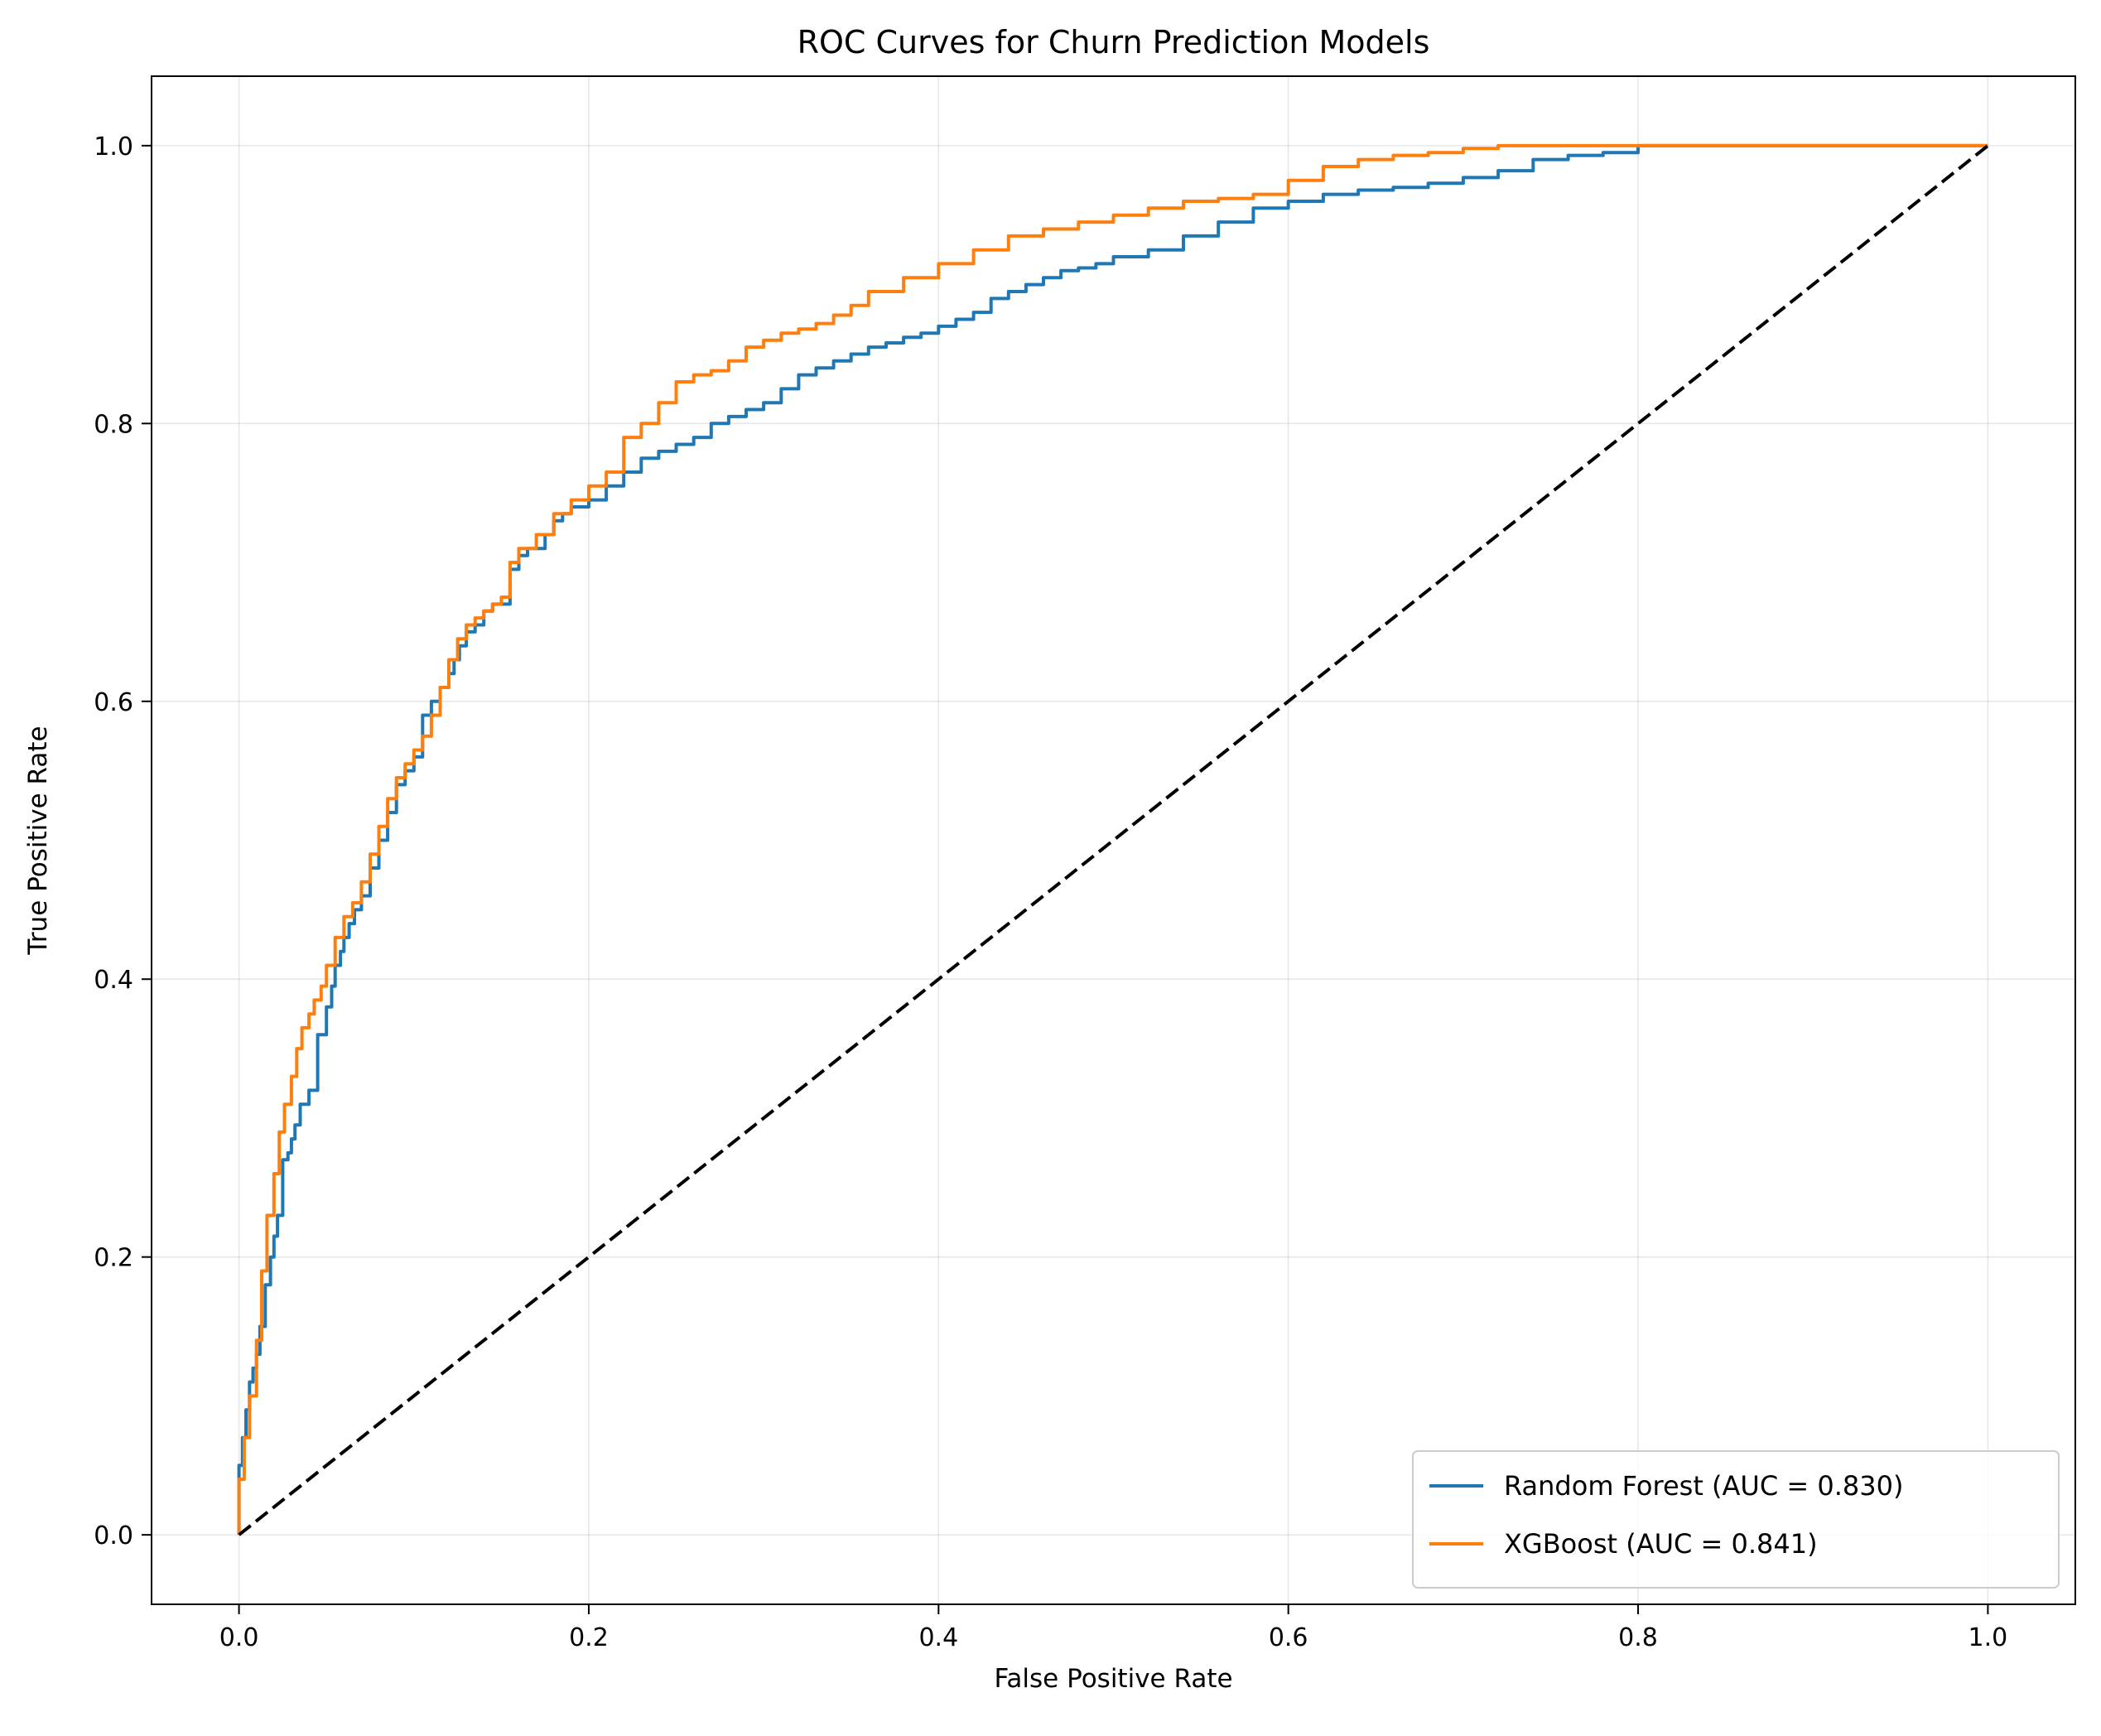 The image size is (2101, 1736). What do you see at coordinates (1113, 1679) in the screenshot?
I see `x-axis-label: False Positive Rate` at bounding box center [1113, 1679].